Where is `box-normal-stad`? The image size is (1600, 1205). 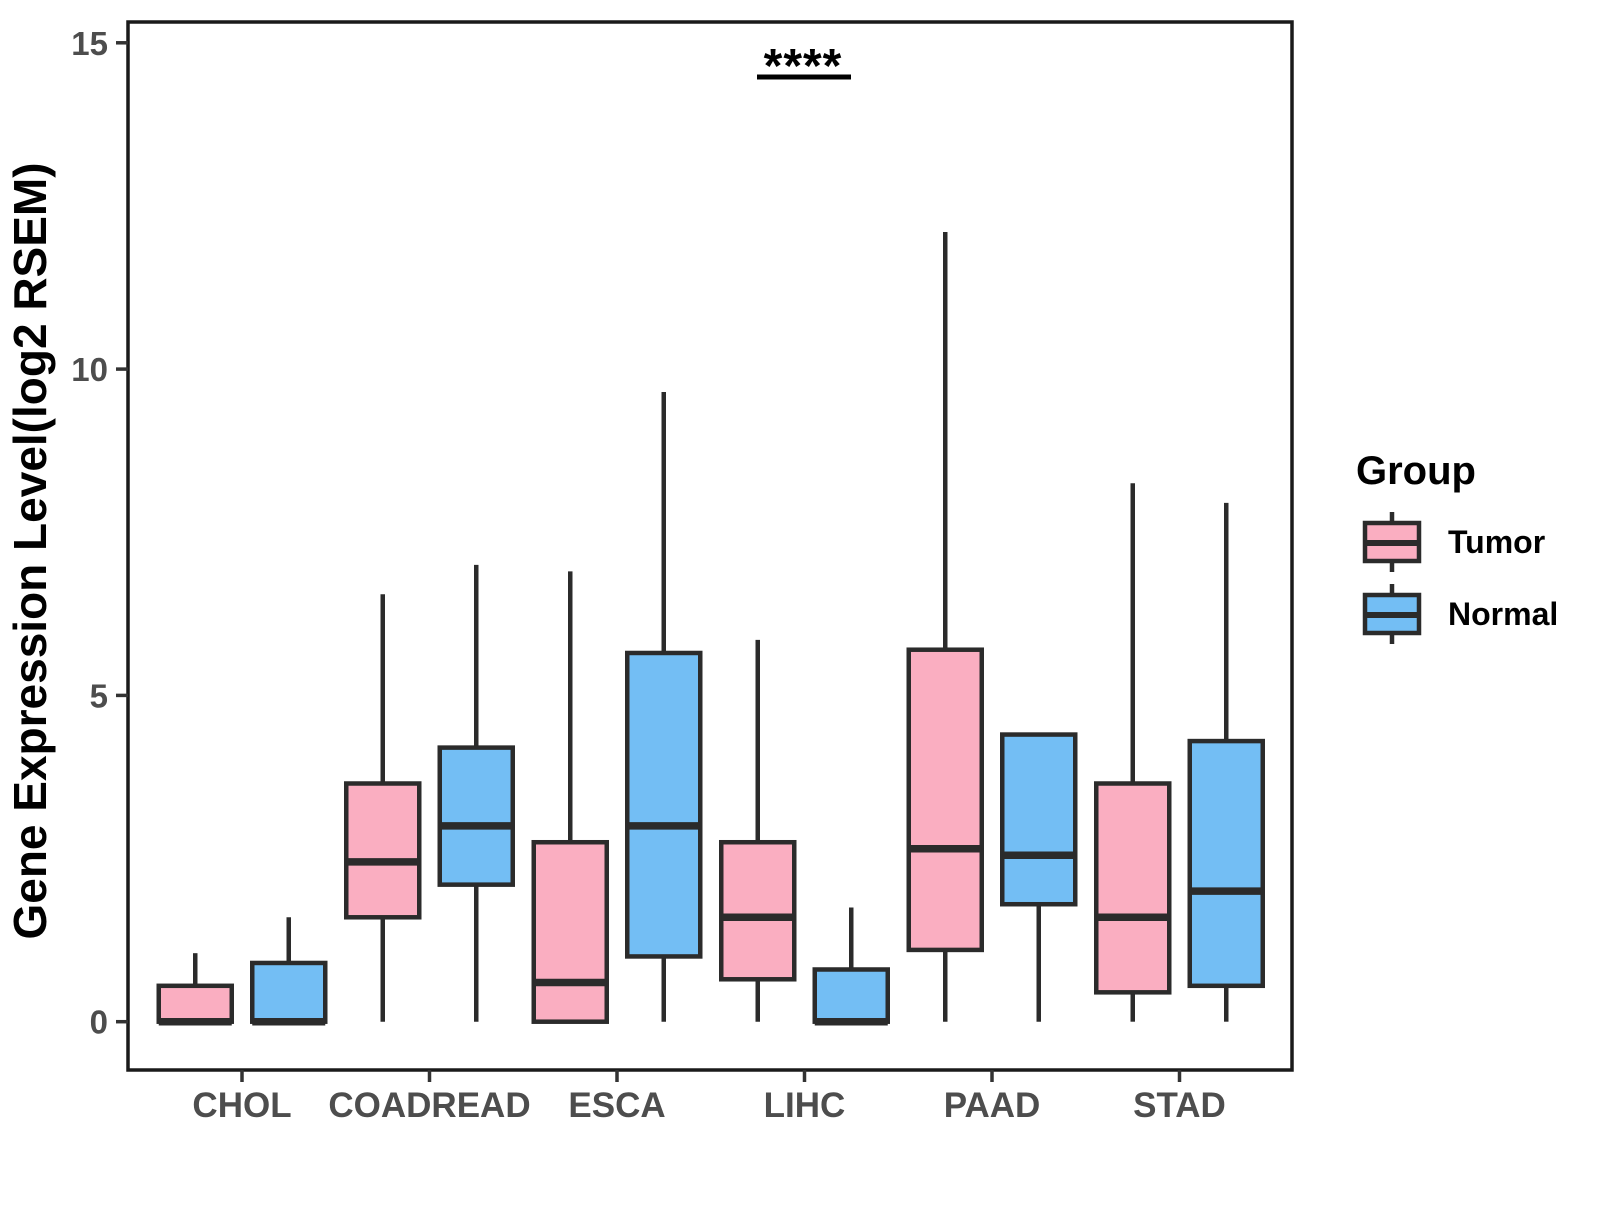
box-normal-stad is located at coordinates (1226, 863).